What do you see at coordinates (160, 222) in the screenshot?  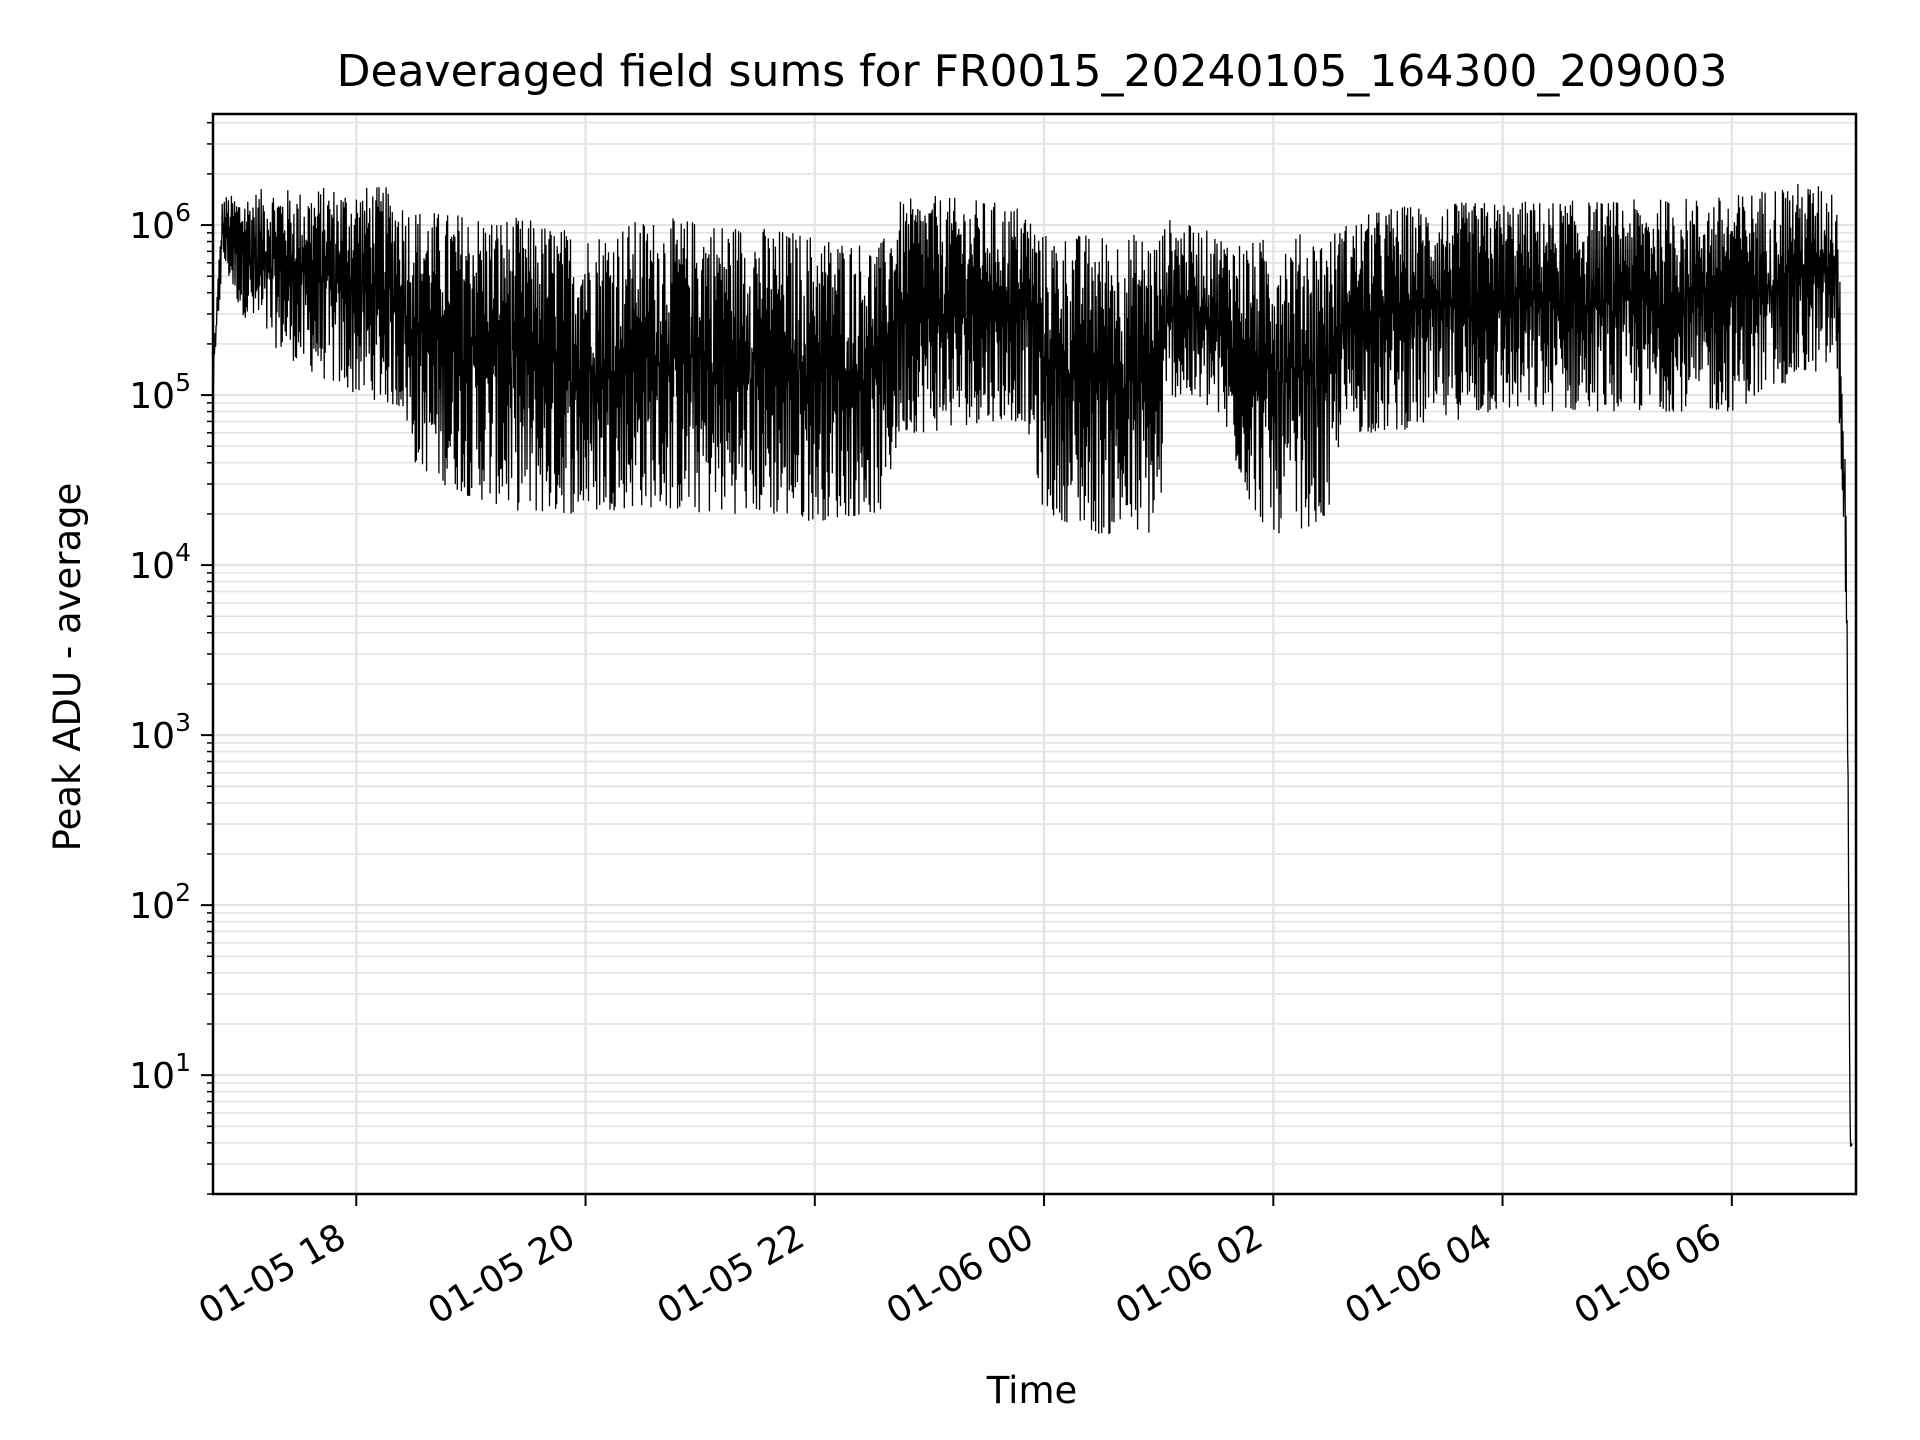 I see `y-tick-label: 10⁶` at bounding box center [160, 222].